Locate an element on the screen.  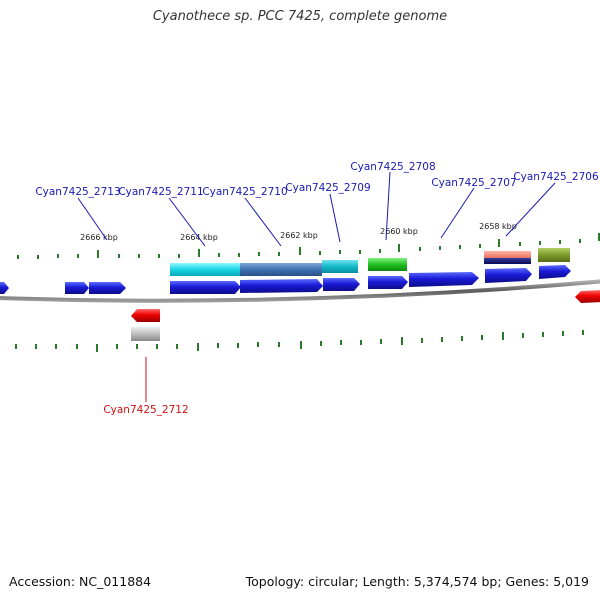
gene-label: Cyan7425_2711 is located at coordinates (160, 192).